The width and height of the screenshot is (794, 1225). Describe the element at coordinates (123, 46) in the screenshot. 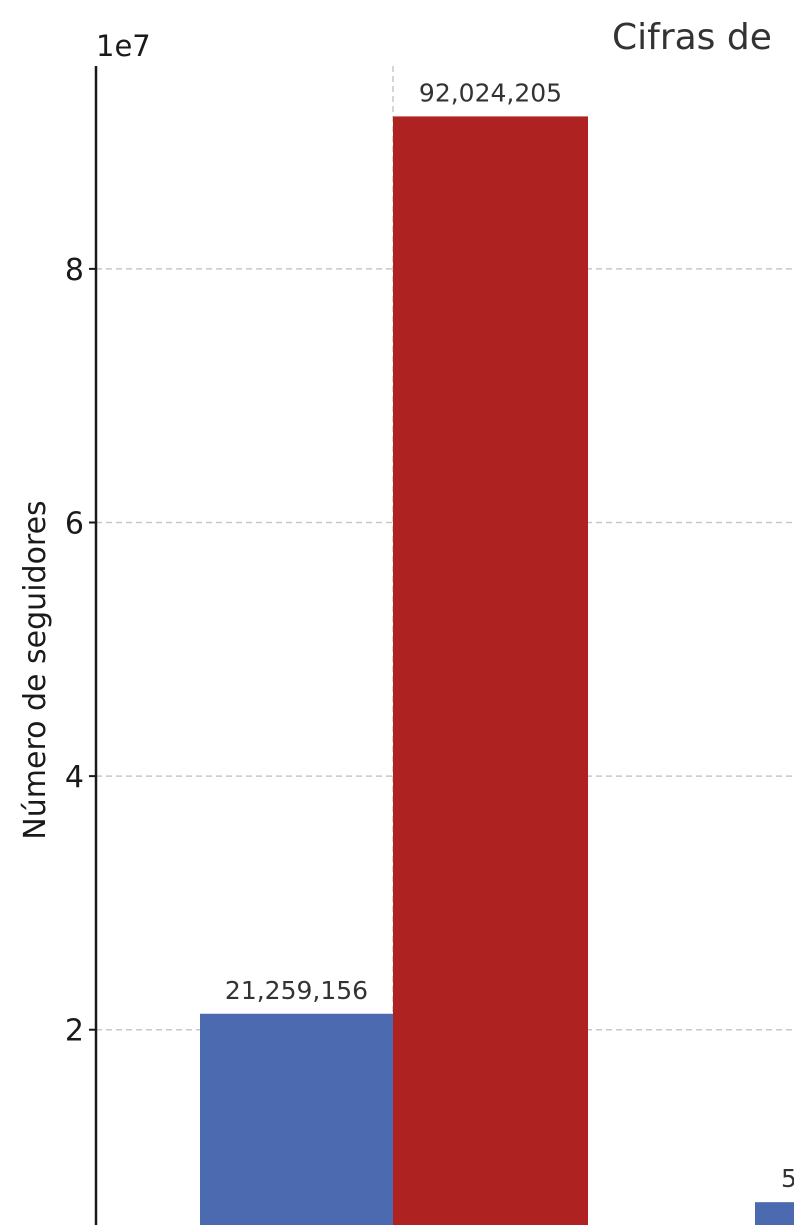

I see `y-axis-offset-label: 1e7` at that location.